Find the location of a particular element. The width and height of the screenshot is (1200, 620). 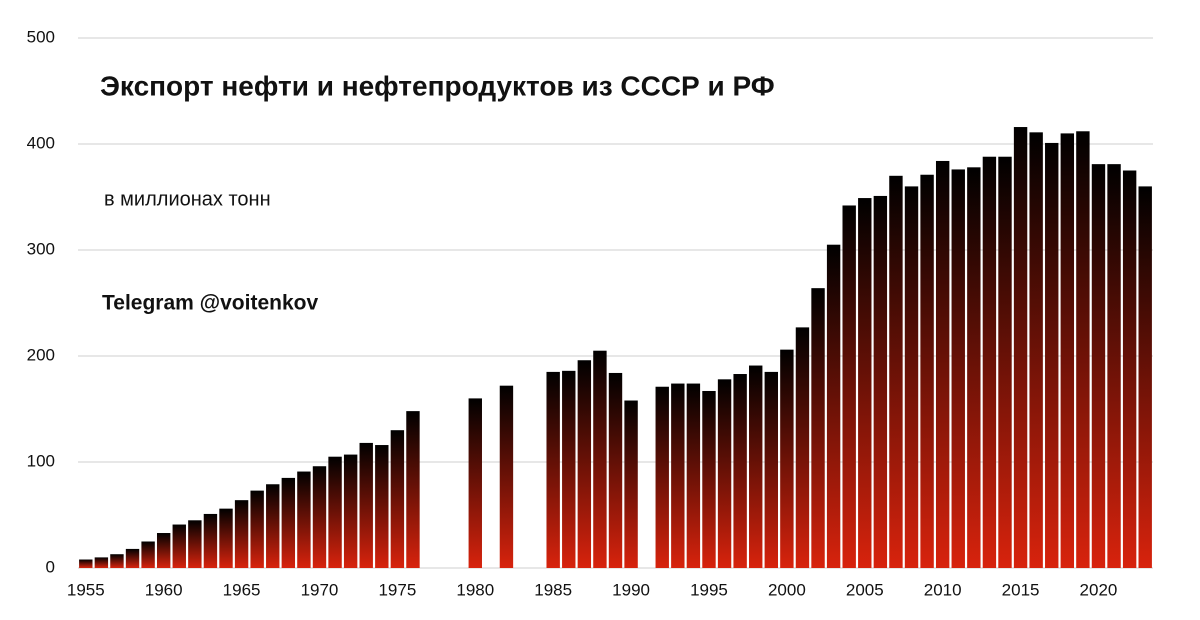

x-tick-label: 2010 is located at coordinates (943, 589).